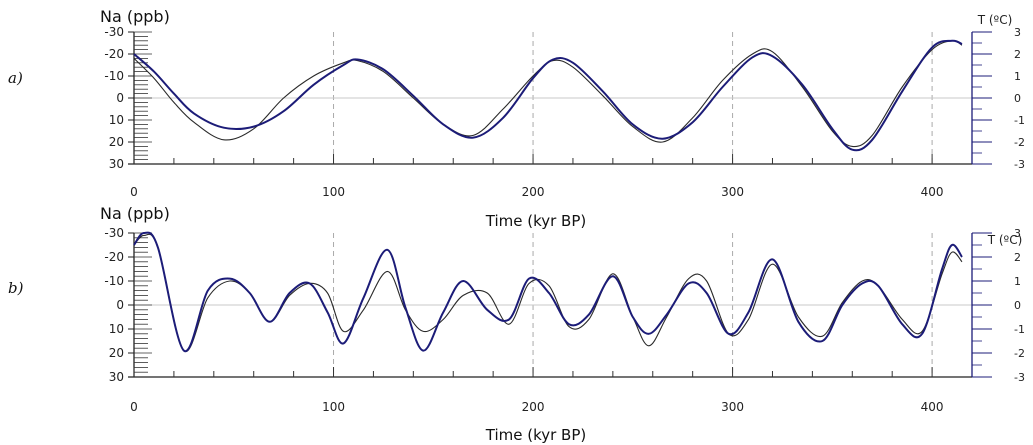  I want to click on panel-a-left-axis-label: Na (ppb), so click(135, 16).